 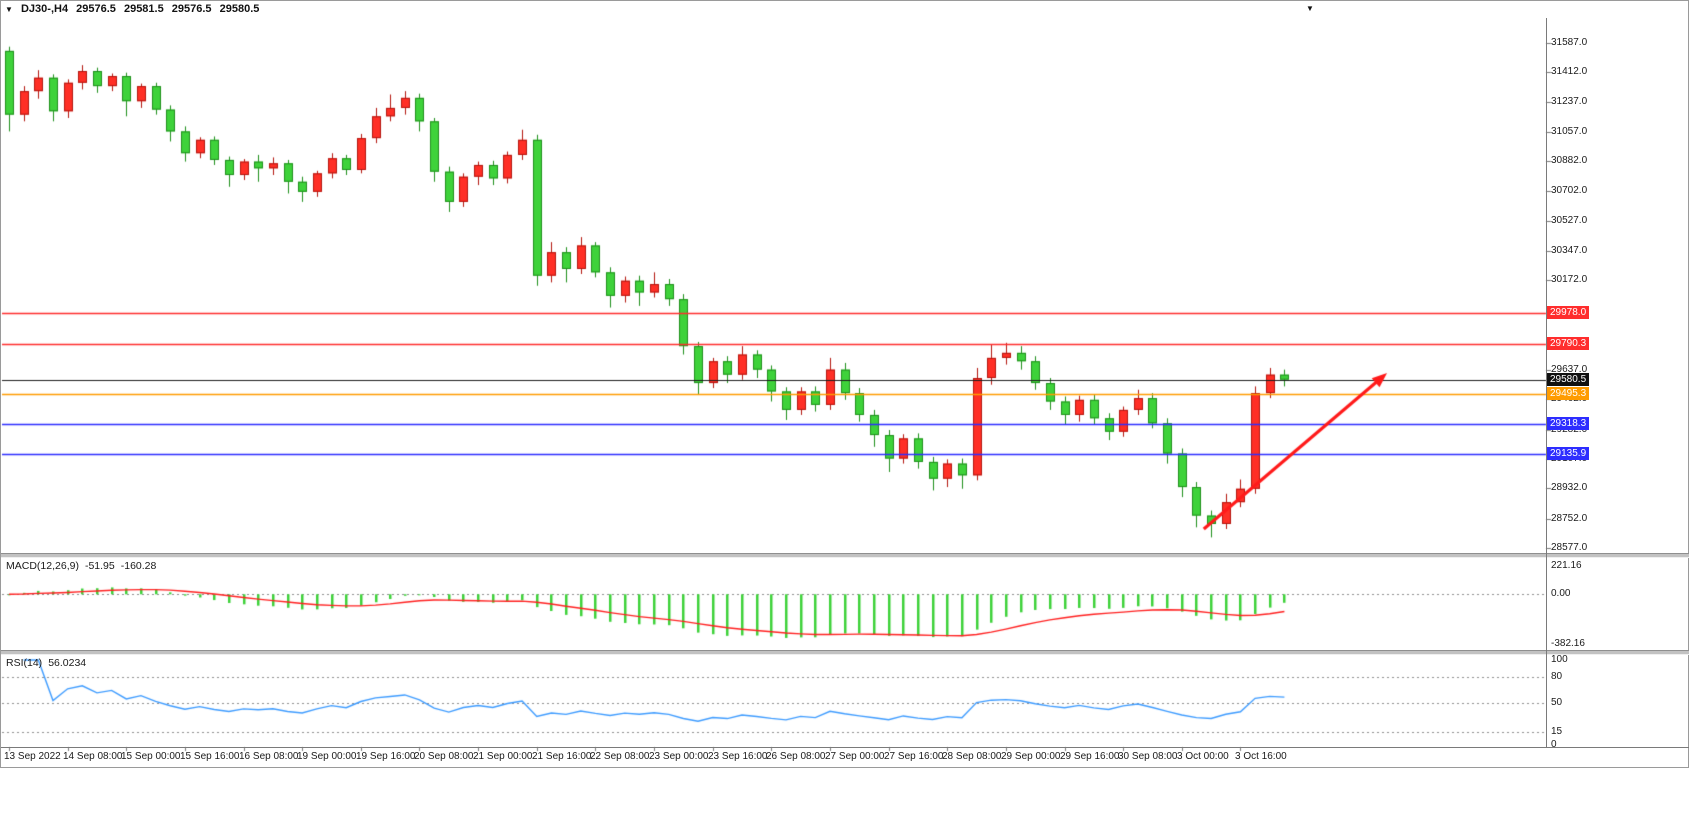 What do you see at coordinates (1148, 756) in the screenshot?
I see `time-axis-label: 30 Sep 08:00` at bounding box center [1148, 756].